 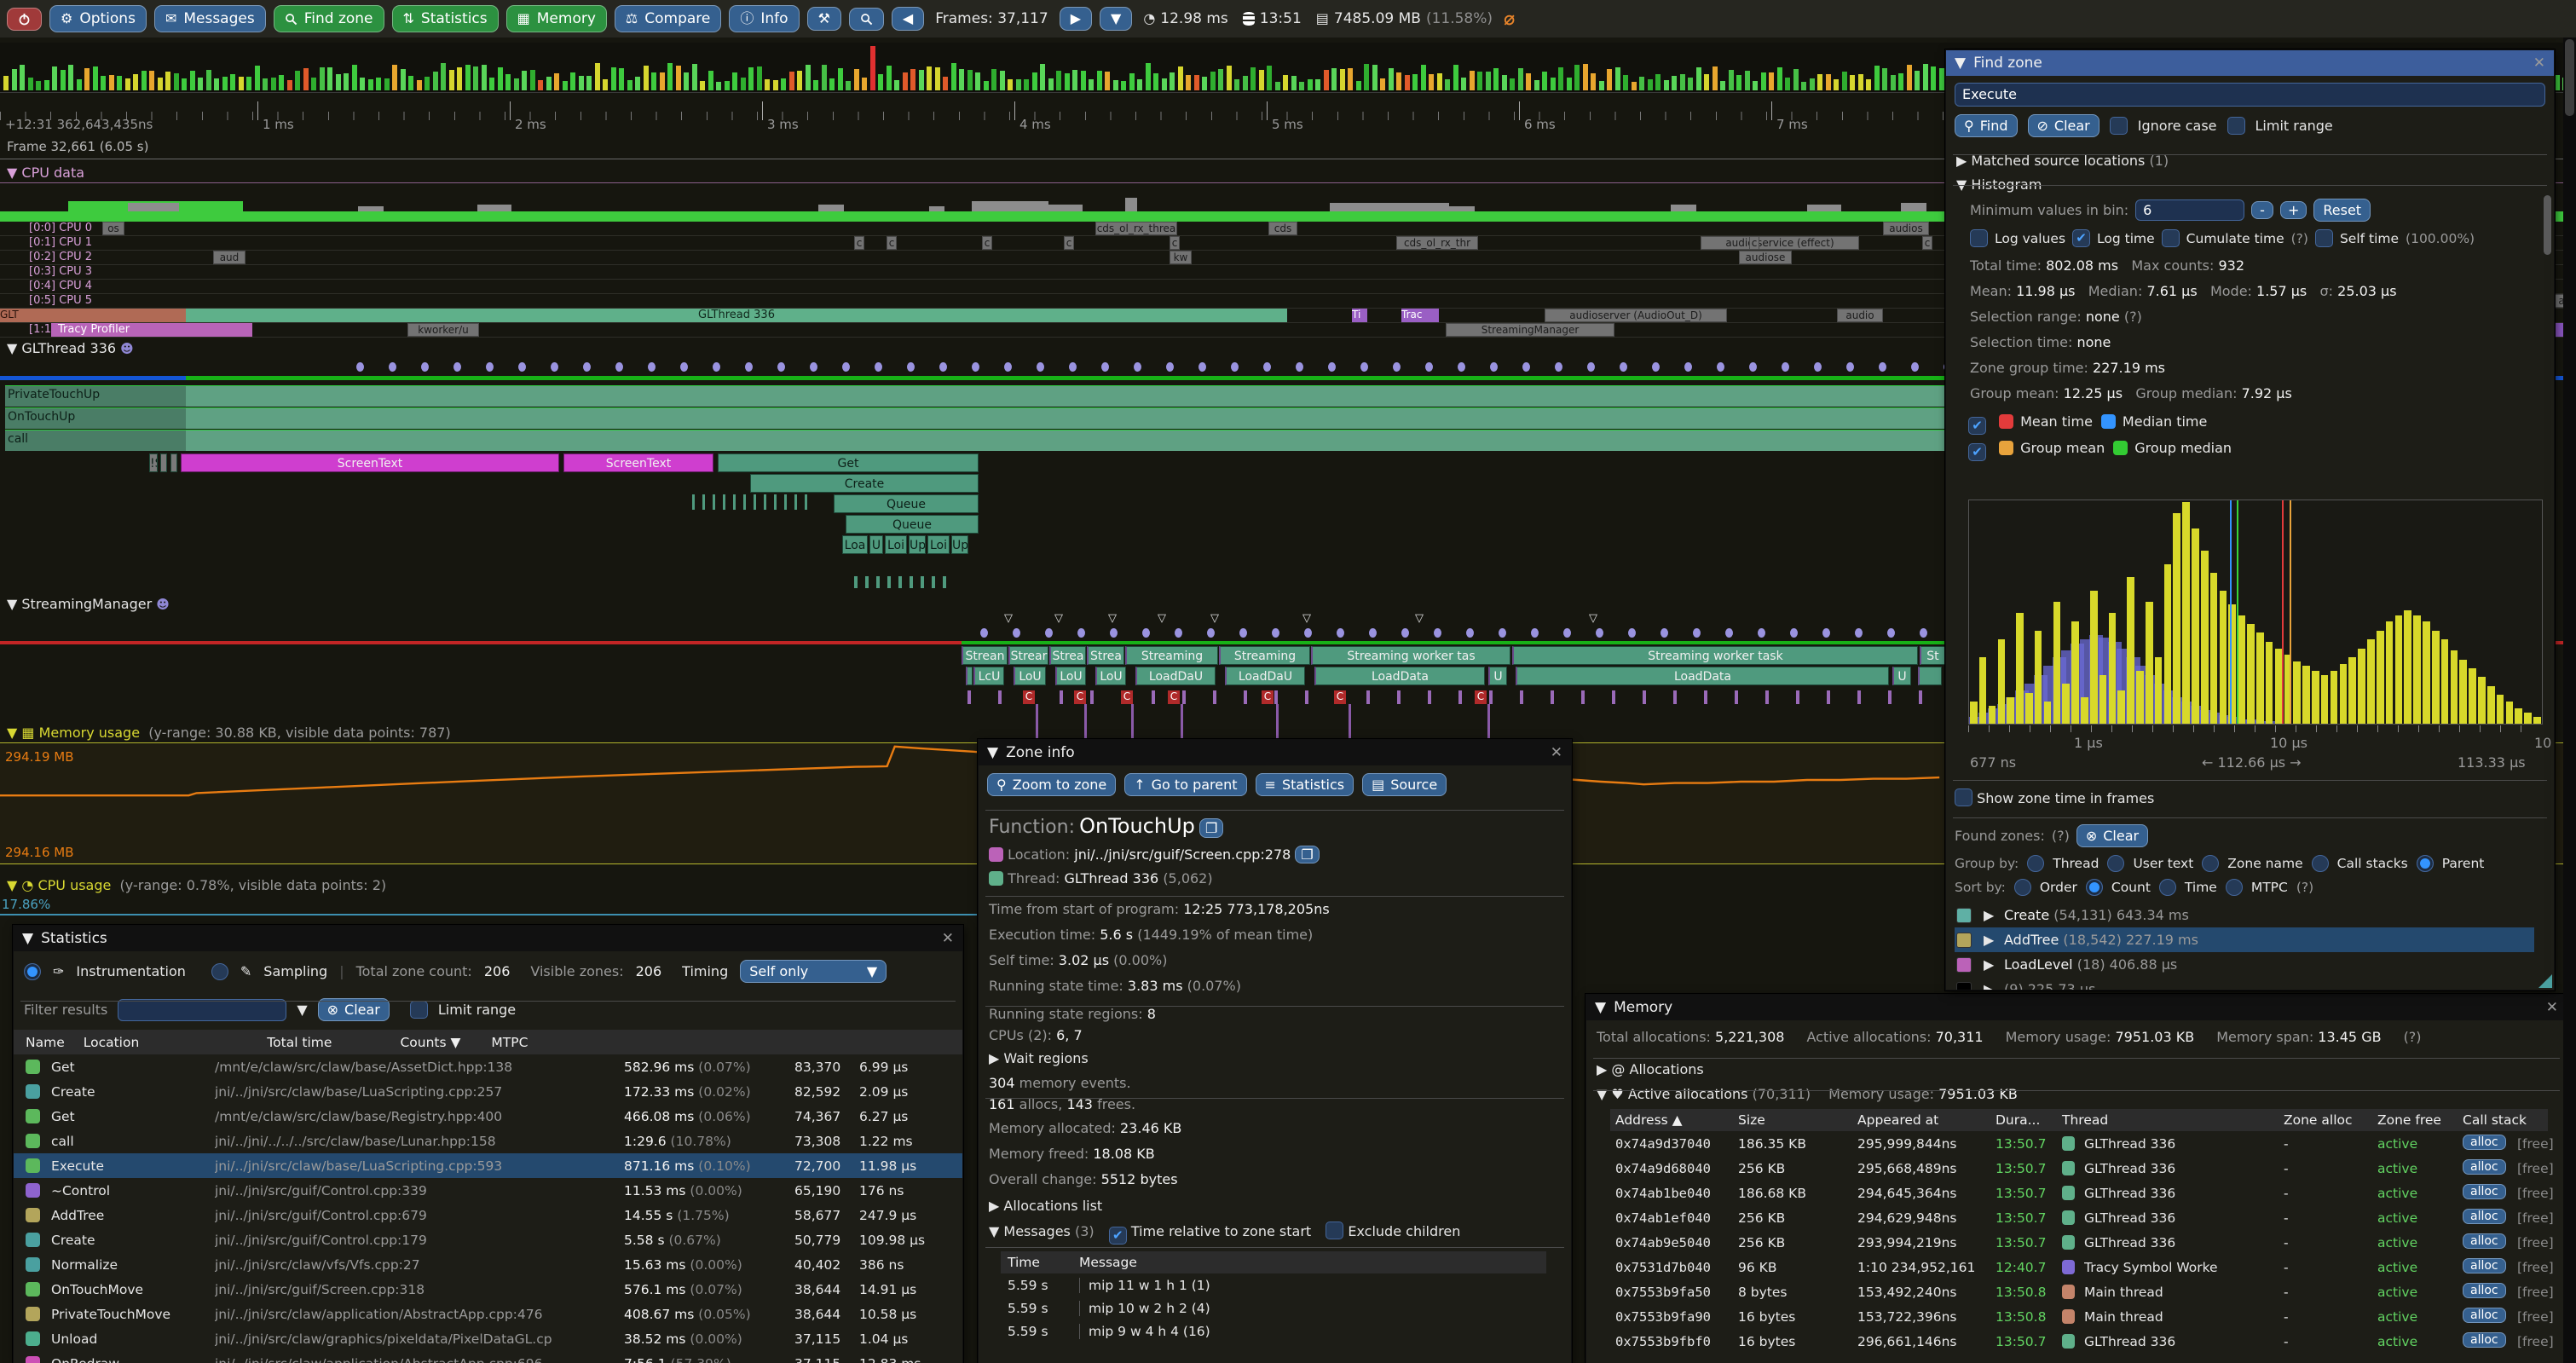 I want to click on cpu-zone-box: kworker/u, so click(x=443, y=330).